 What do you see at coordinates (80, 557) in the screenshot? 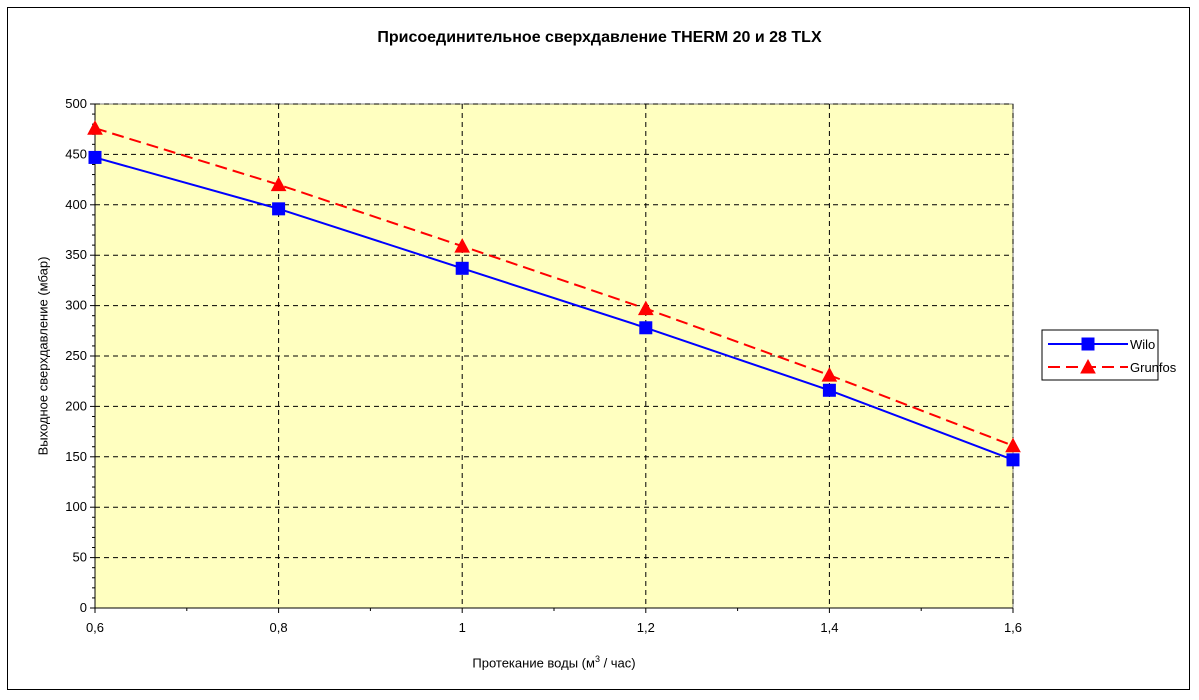
I see `y-tick-label: 50` at bounding box center [80, 557].